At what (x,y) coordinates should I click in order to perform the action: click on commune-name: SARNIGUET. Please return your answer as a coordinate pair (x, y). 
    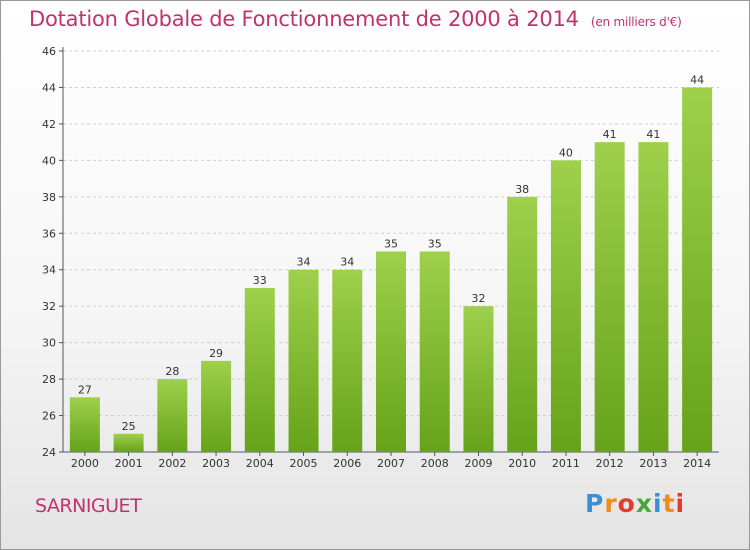
    Looking at the image, I should click on (88, 506).